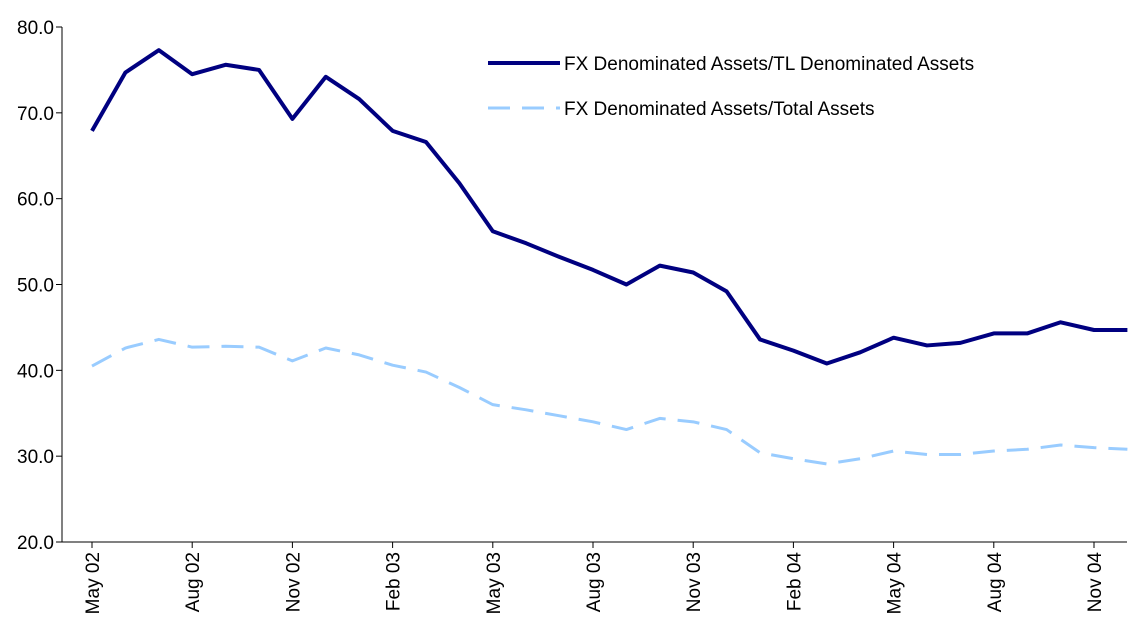 The image size is (1129, 639). Describe the element at coordinates (394, 581) in the screenshot. I see `x-tick-label: Feb 03` at that location.